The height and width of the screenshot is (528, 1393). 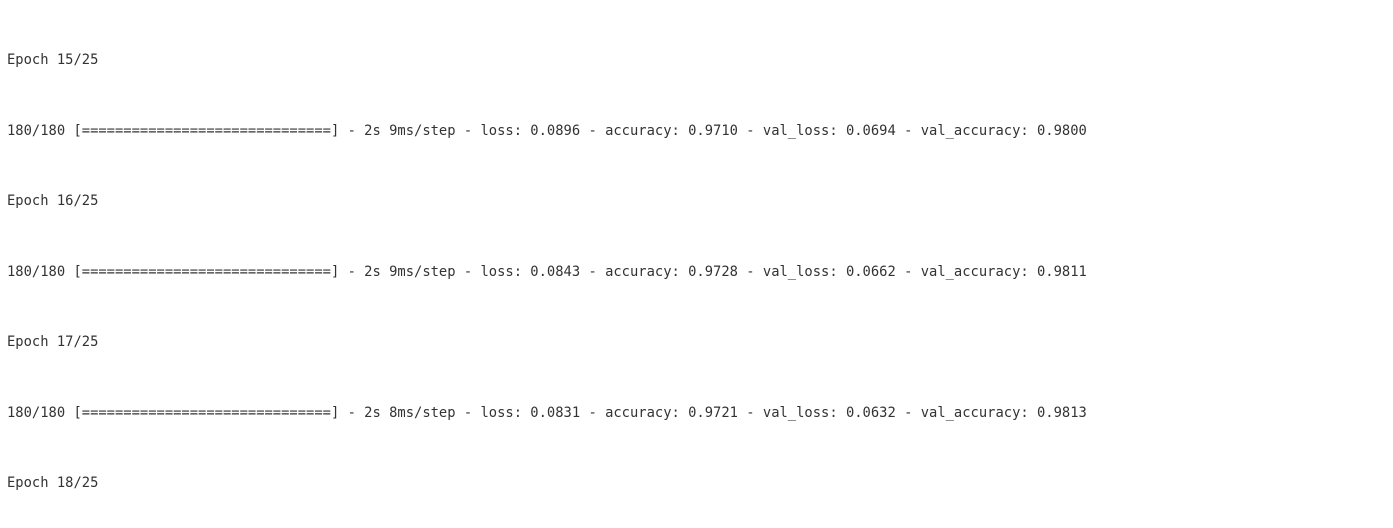 What do you see at coordinates (53, 483) in the screenshot?
I see `epoch-header-18: Epoch 18/25` at bounding box center [53, 483].